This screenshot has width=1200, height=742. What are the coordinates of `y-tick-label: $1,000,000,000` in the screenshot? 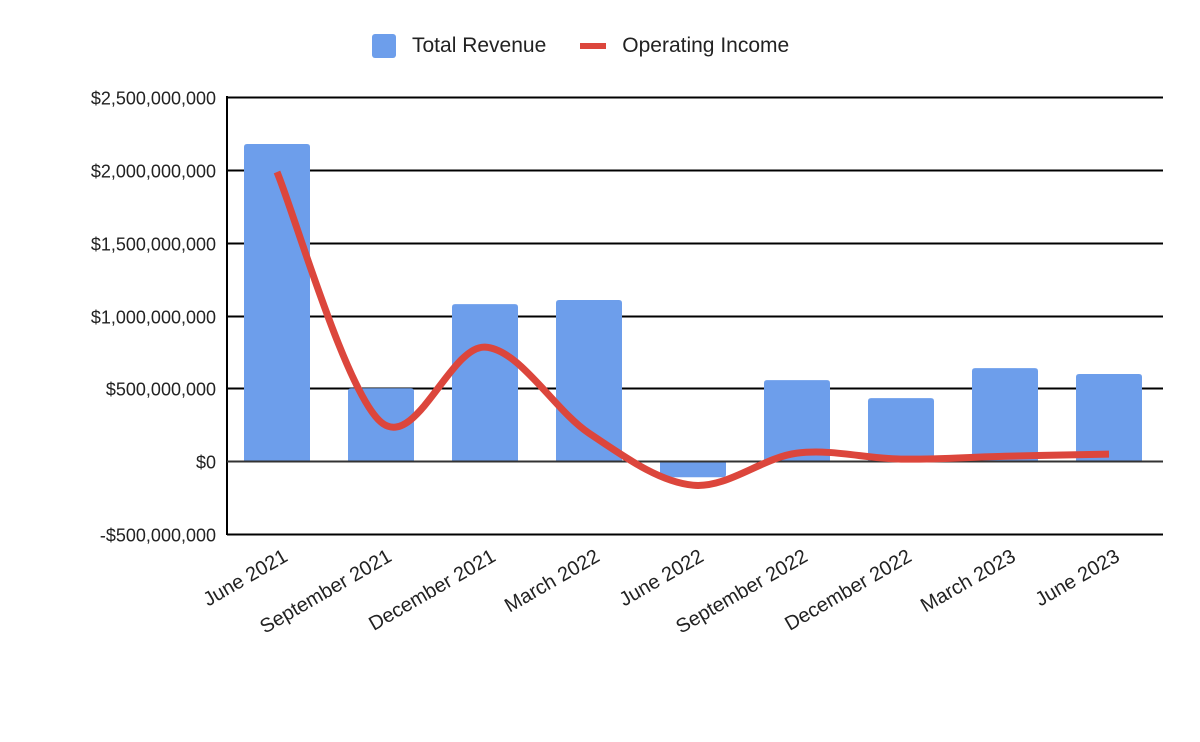 It's located at (153, 318).